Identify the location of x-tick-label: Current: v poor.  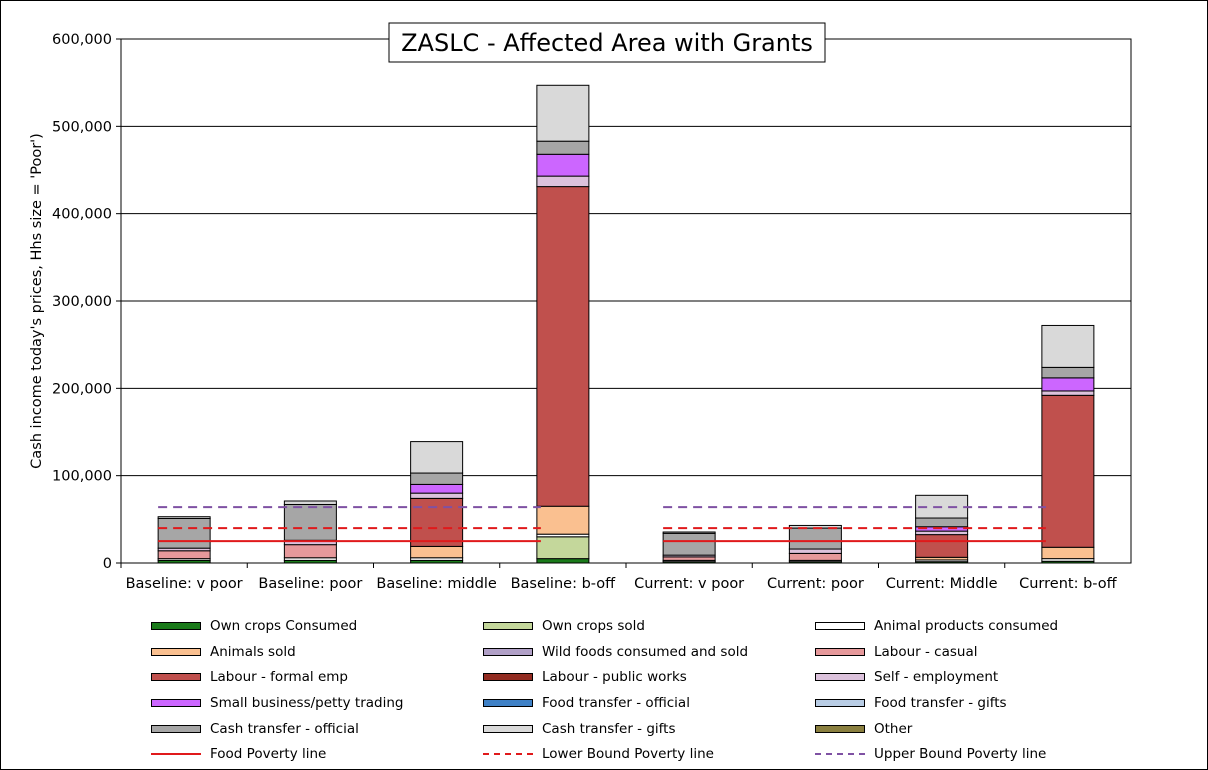
(689, 584).